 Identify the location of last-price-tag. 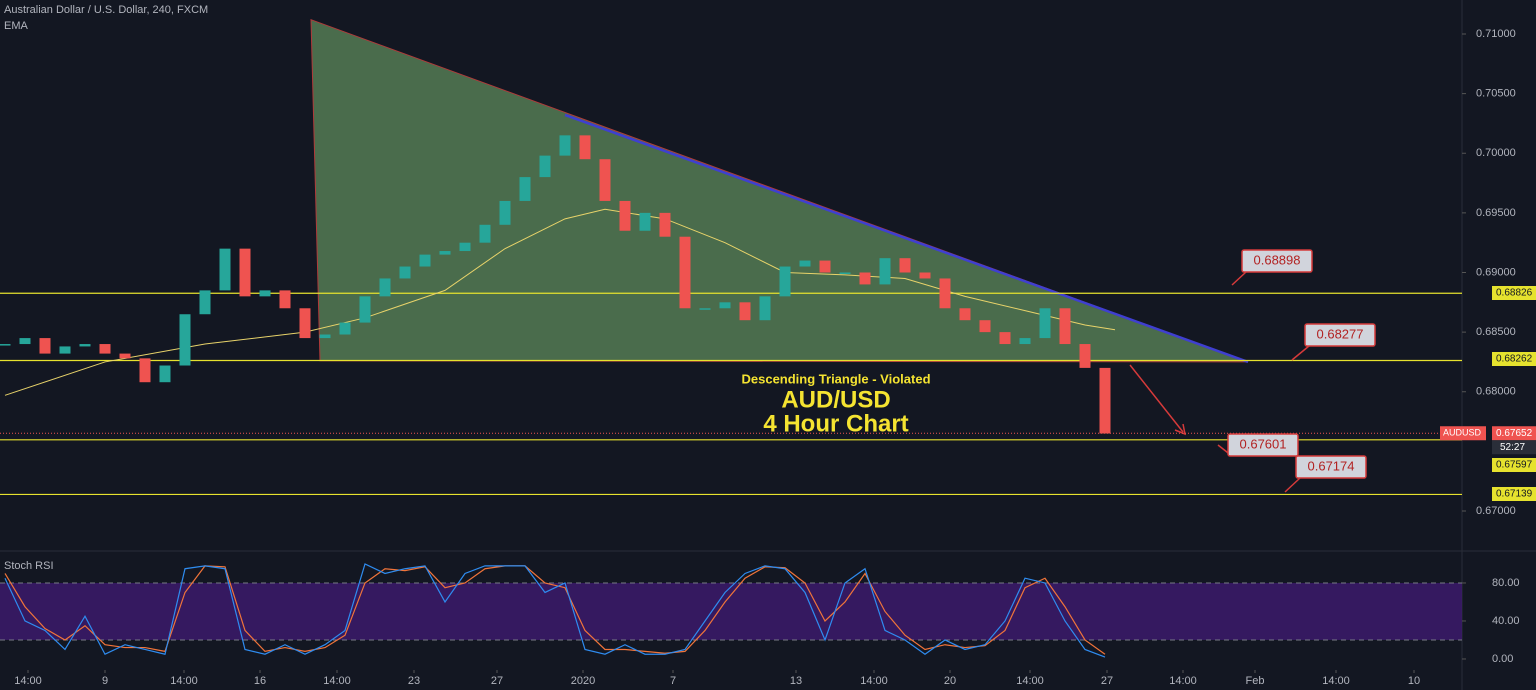
(1514, 433).